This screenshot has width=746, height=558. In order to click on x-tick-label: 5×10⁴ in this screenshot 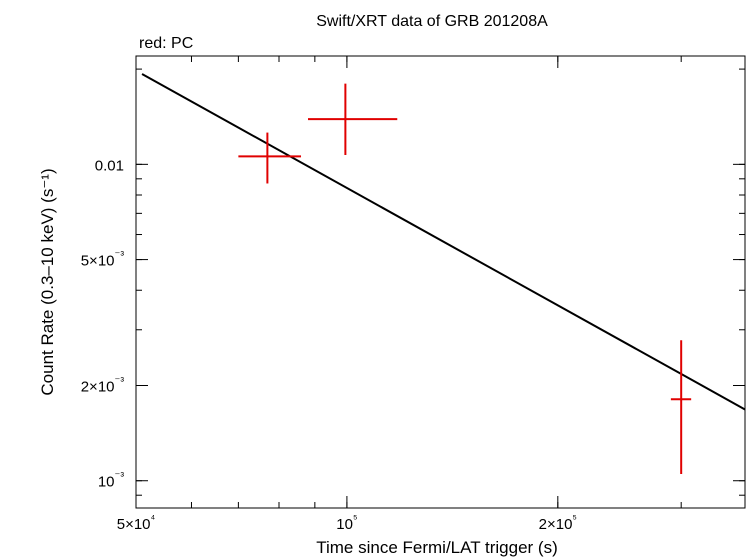, I will do `click(136, 523)`.